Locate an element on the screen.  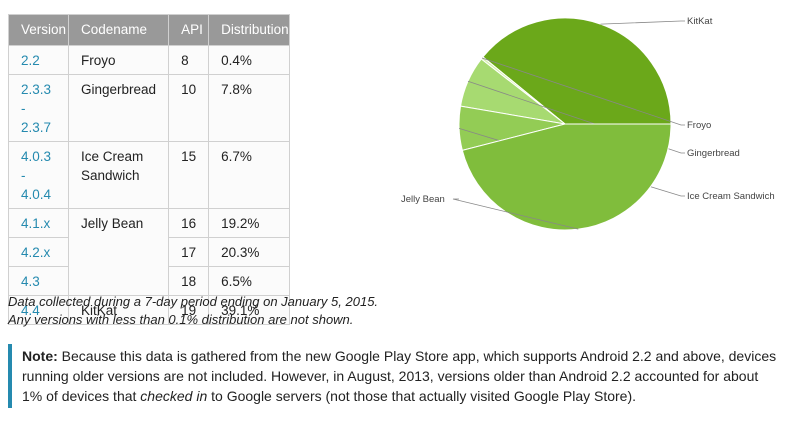
table-row: 4.0.3 - 4.0.4 Ice Cream Sandwich 15 6.7% is located at coordinates (149, 175).